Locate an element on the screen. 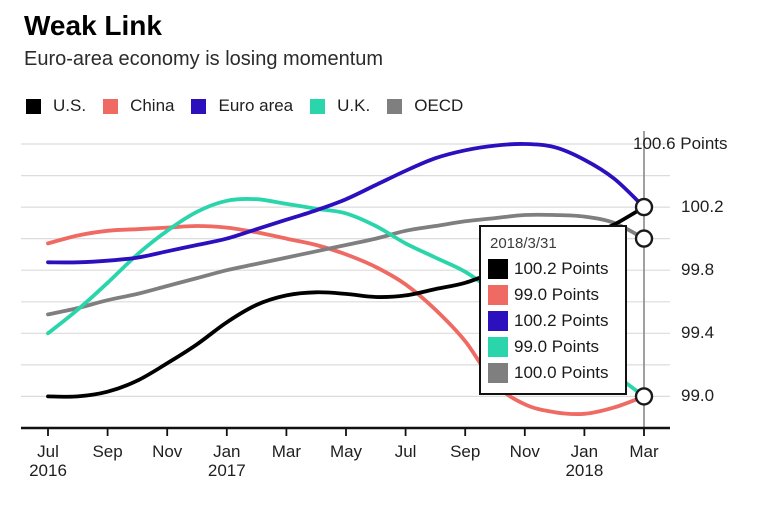 This screenshot has width=768, height=505. tooltip-value: 100.0 Points is located at coordinates (561, 372).